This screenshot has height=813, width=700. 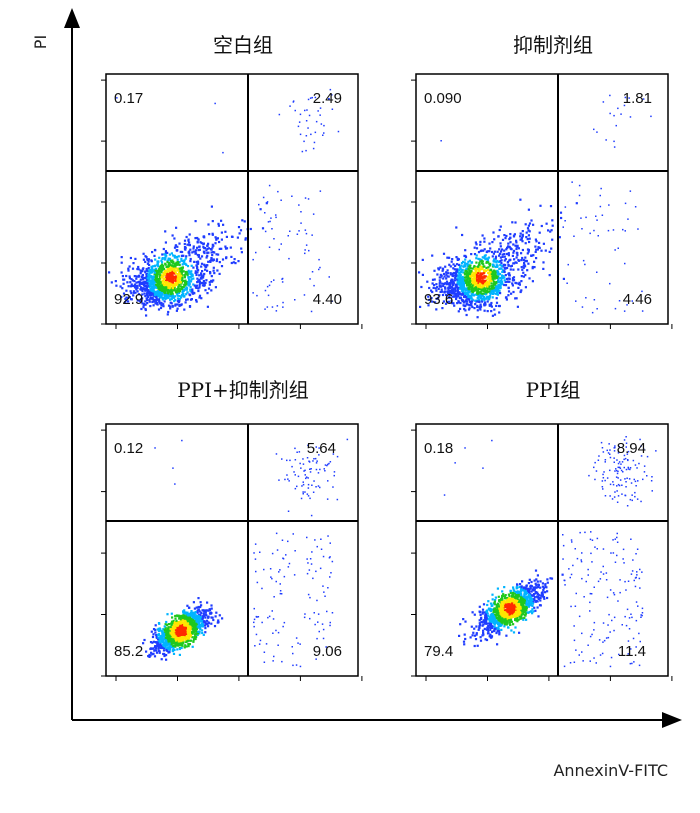 What do you see at coordinates (40, 42) in the screenshot?
I see `y-axis-label: PI` at bounding box center [40, 42].